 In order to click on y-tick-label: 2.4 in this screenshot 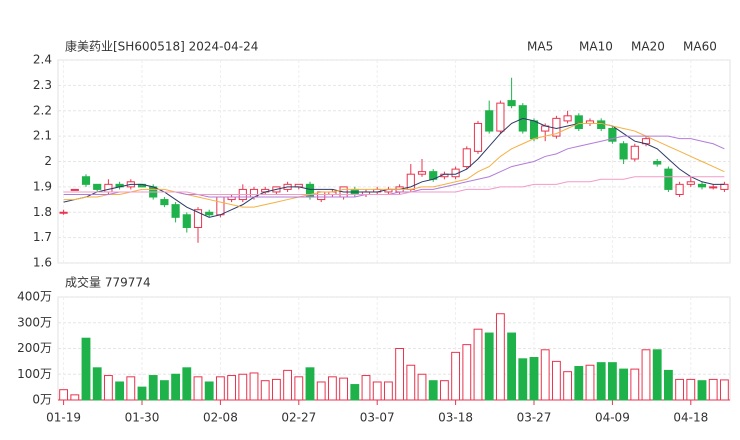, I will do `click(42, 60)`.